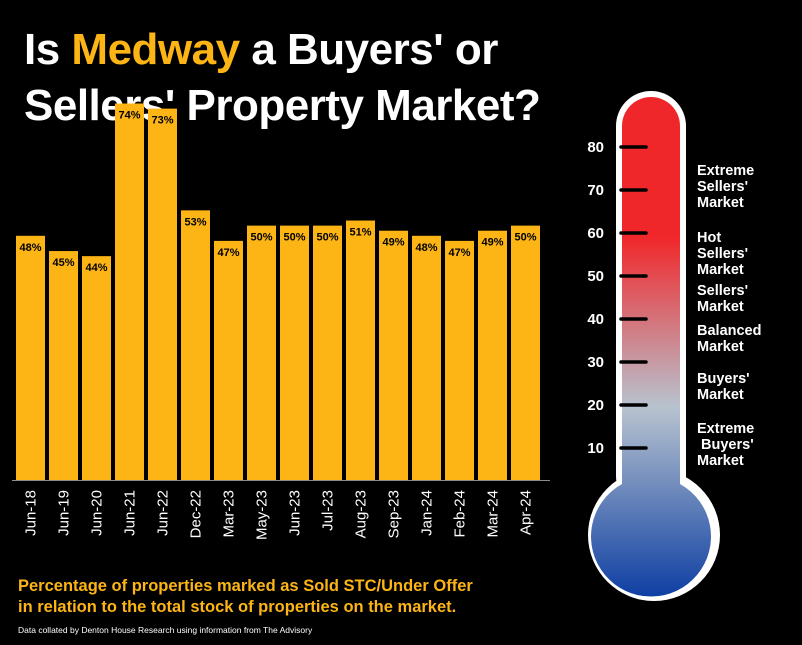 The width and height of the screenshot is (802, 645). Describe the element at coordinates (96, 268) in the screenshot. I see `data-label: 44%` at that location.